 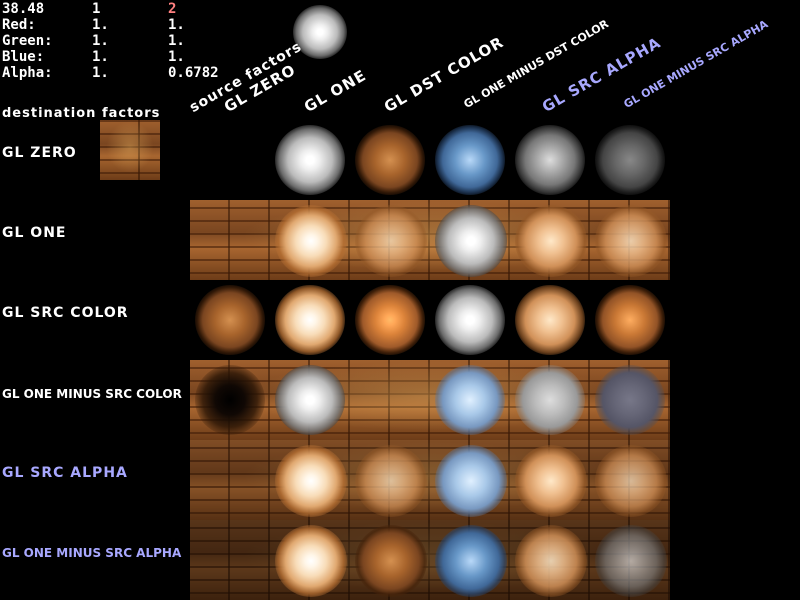 I want to click on row-label-gl-one-minus-src-alpha: GL ONE MINUS SRC ALPHA, so click(x=92, y=553).